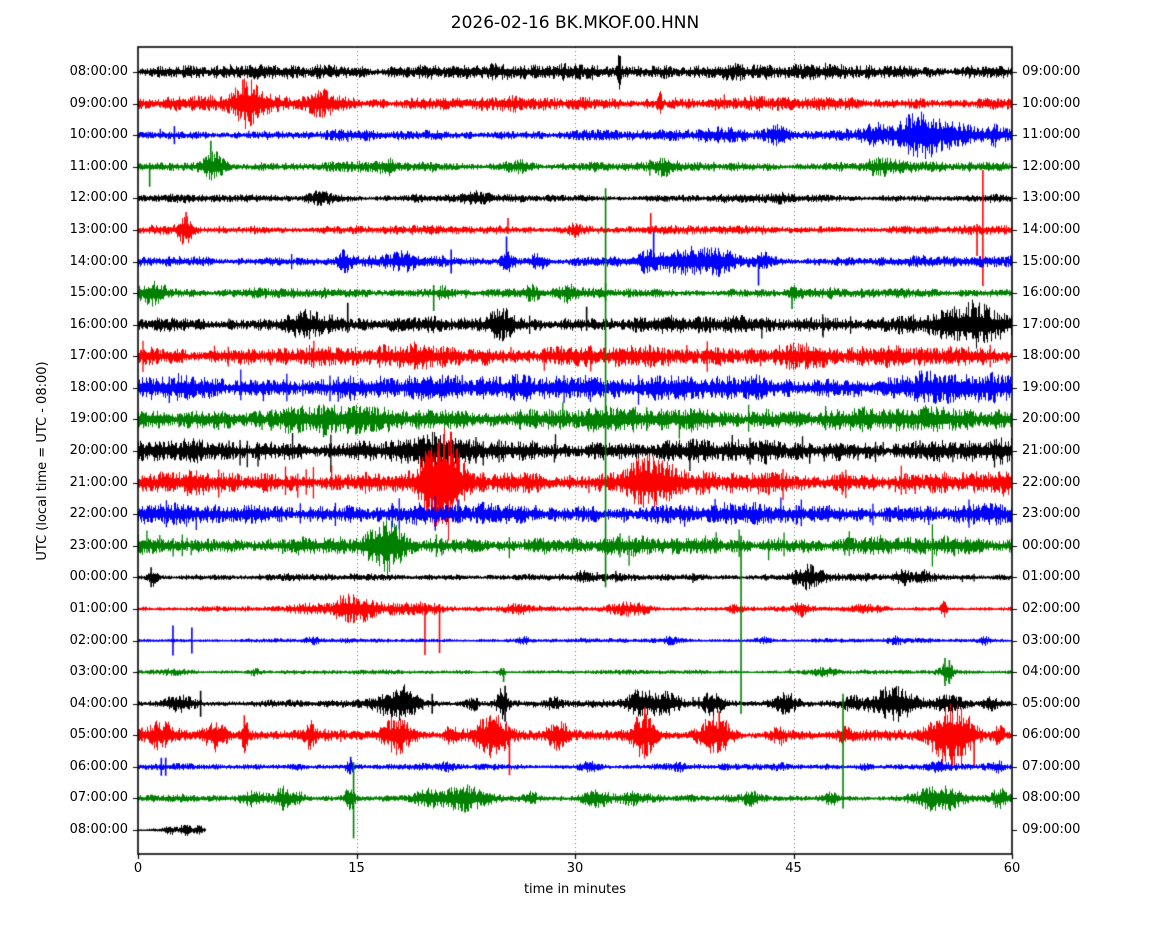 This screenshot has height=950, width=1150. I want to click on plot-title: 2026-02-16 BK.MKOF.00.HNN, so click(575, 23).